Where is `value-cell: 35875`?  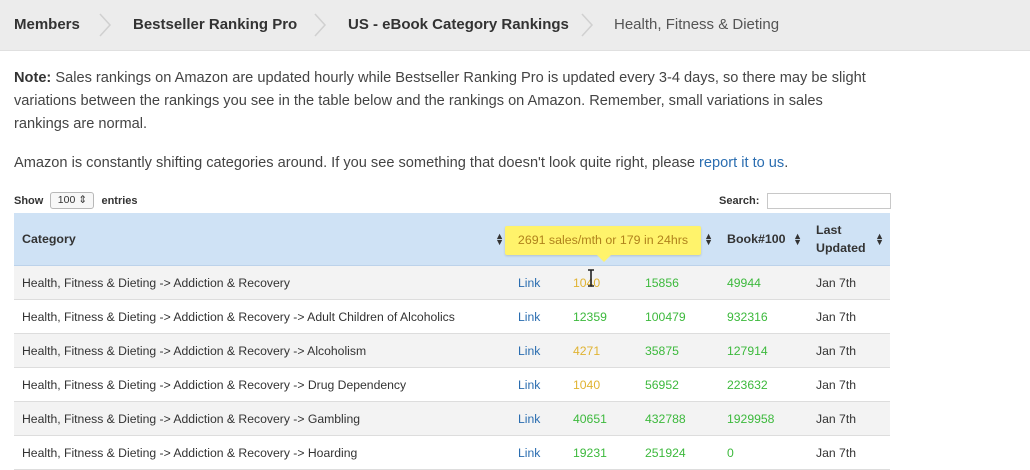
value-cell: 35875 is located at coordinates (678, 350).